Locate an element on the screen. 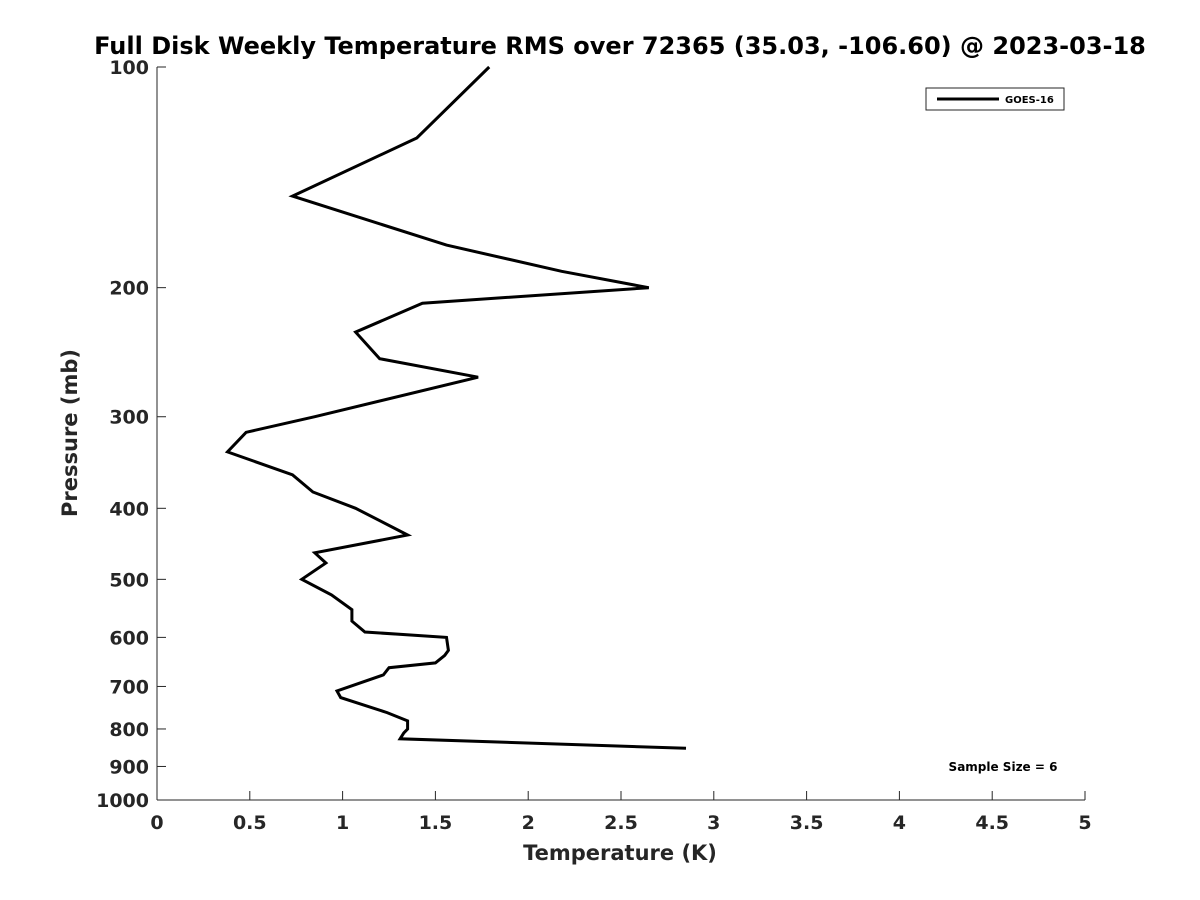  y-tick-label: 400 is located at coordinates (129, 509).